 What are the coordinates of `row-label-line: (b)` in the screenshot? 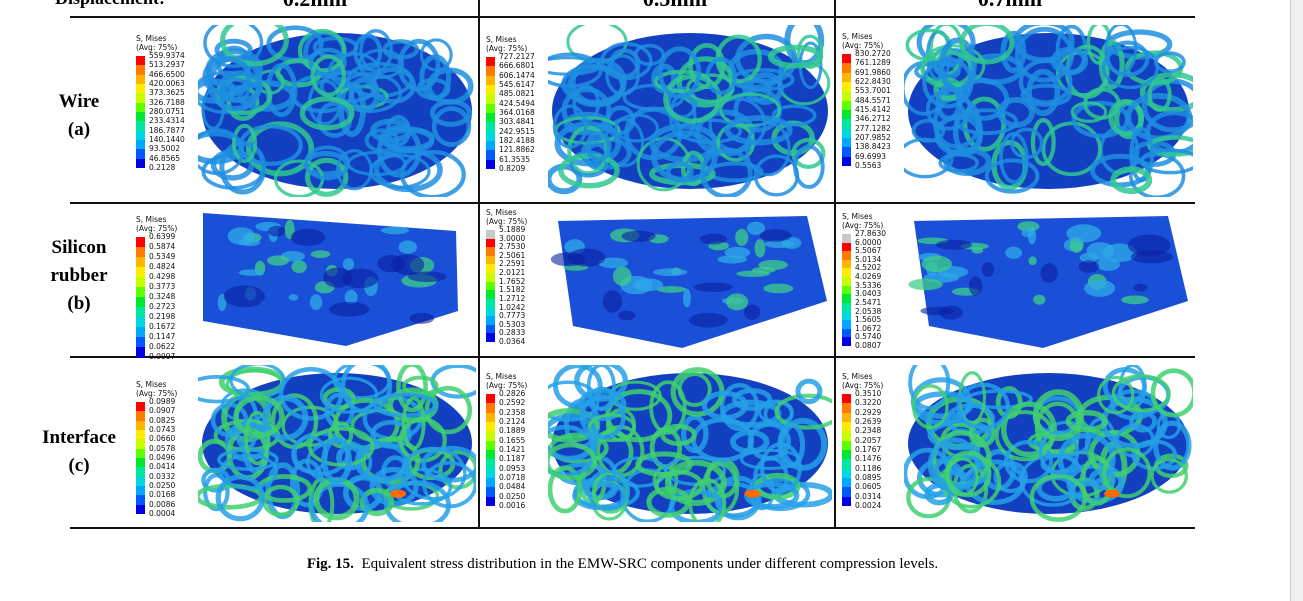 It's located at (79, 303).